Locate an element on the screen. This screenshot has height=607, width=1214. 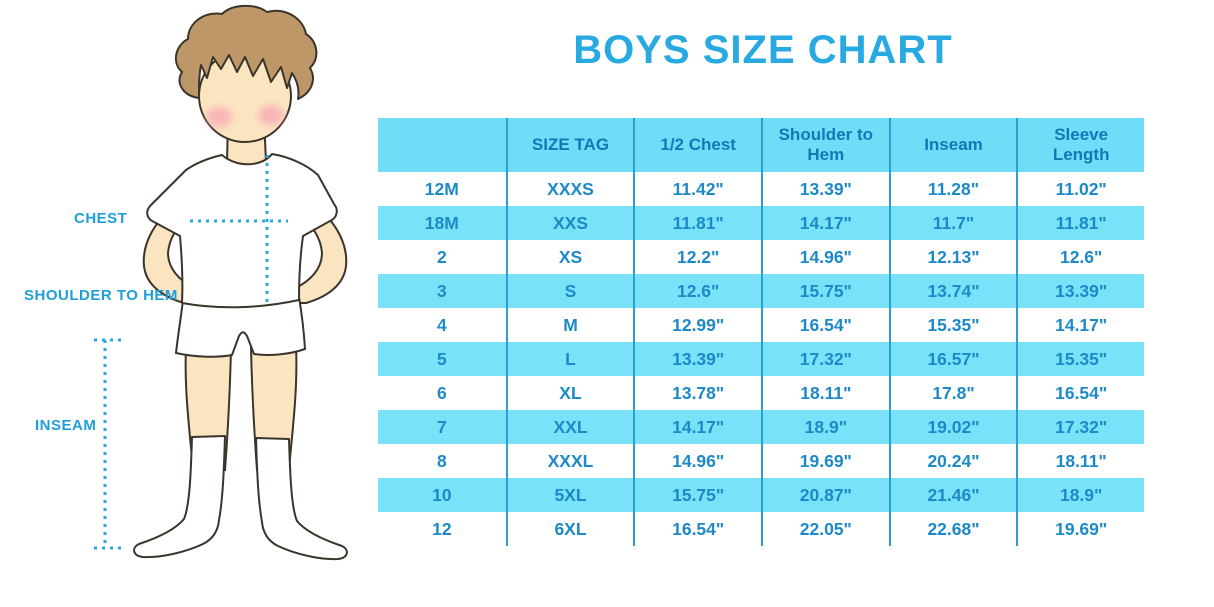
column-header: 1/2 Chest is located at coordinates (697, 145).